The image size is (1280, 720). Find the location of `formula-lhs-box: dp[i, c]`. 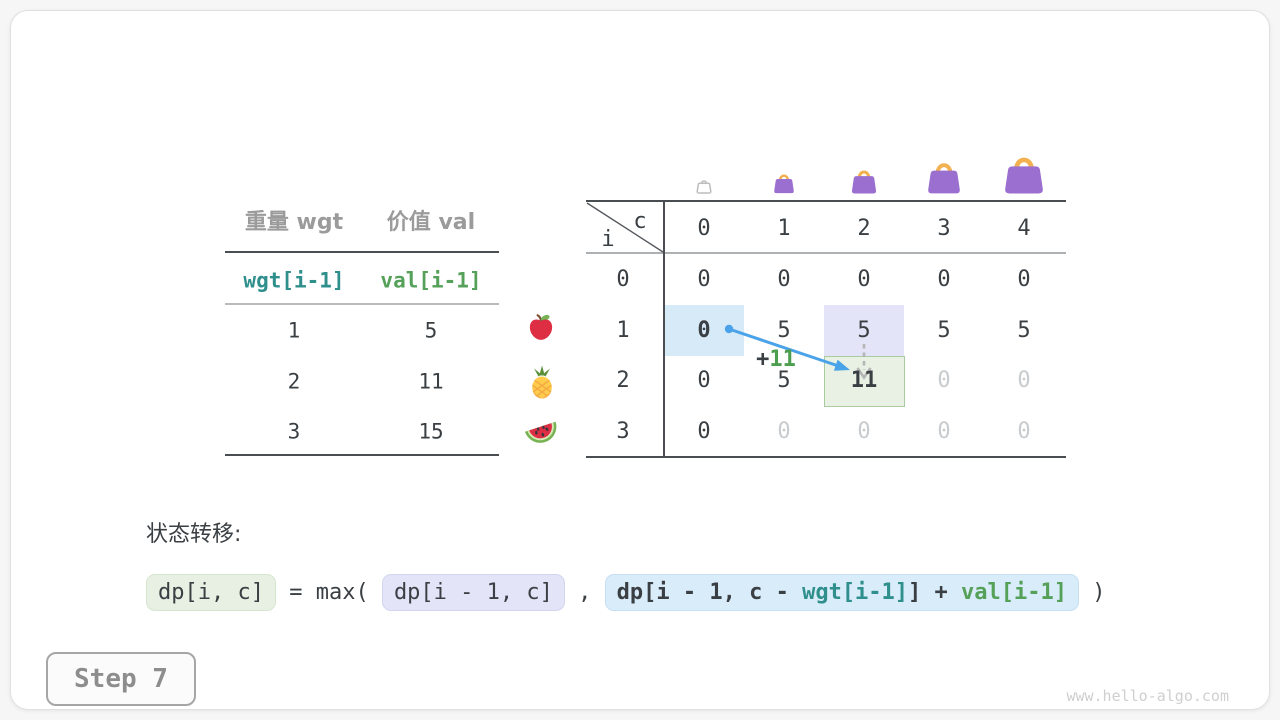

formula-lhs-box: dp[i, c] is located at coordinates (211, 592).